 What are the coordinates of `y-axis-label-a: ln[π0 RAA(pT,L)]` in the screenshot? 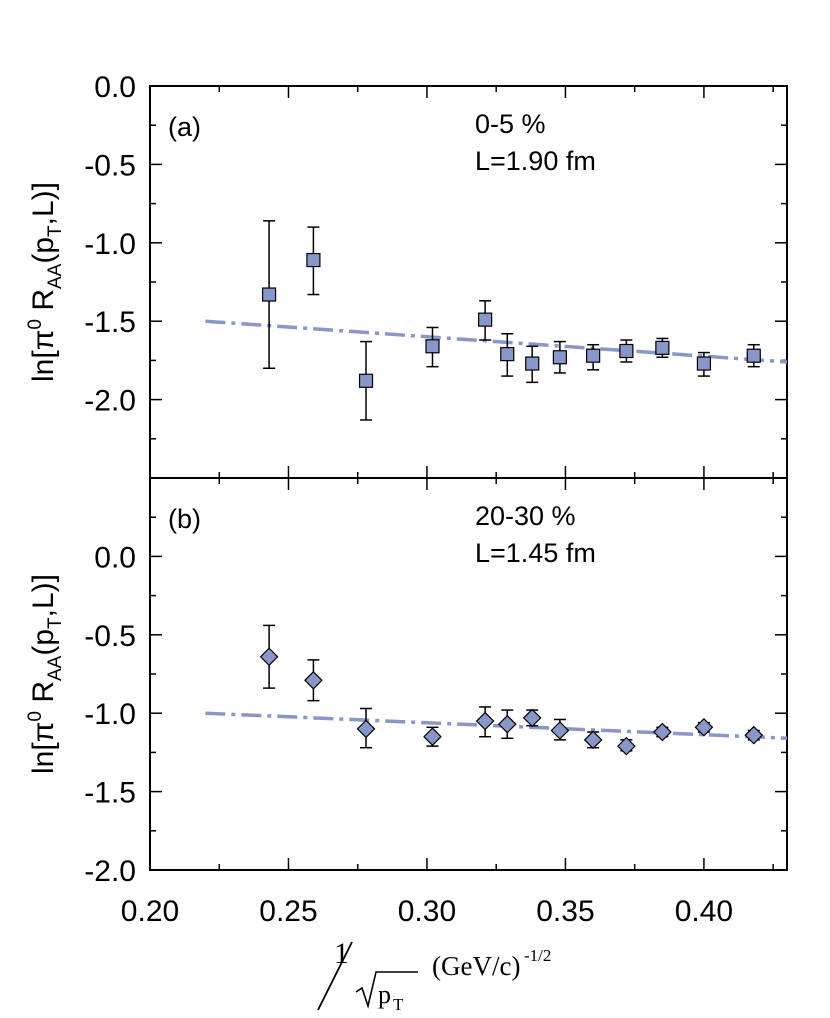 It's located at (45, 282).